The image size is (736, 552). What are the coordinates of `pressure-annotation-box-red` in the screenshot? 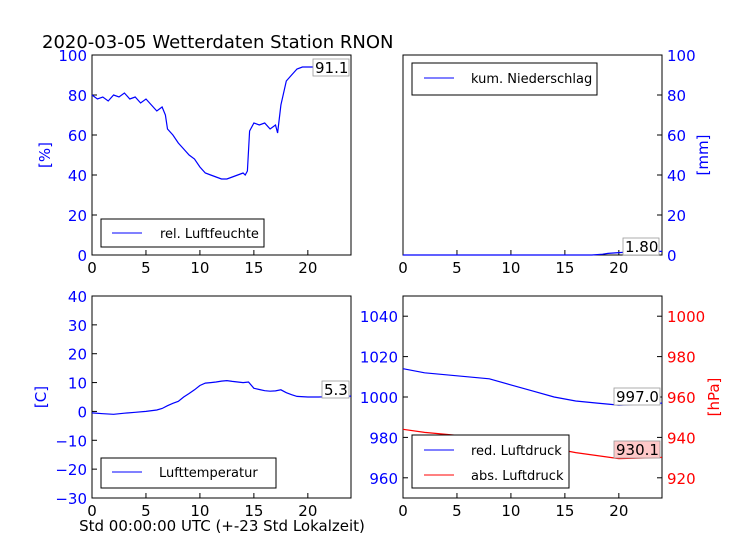 It's located at (637, 396).